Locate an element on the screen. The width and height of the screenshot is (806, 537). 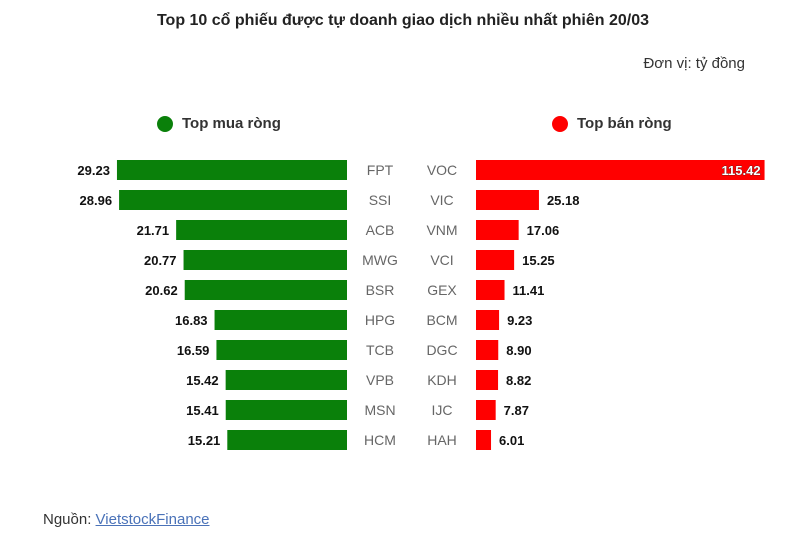
sell-value-label: 7.87 is located at coordinates (516, 410).